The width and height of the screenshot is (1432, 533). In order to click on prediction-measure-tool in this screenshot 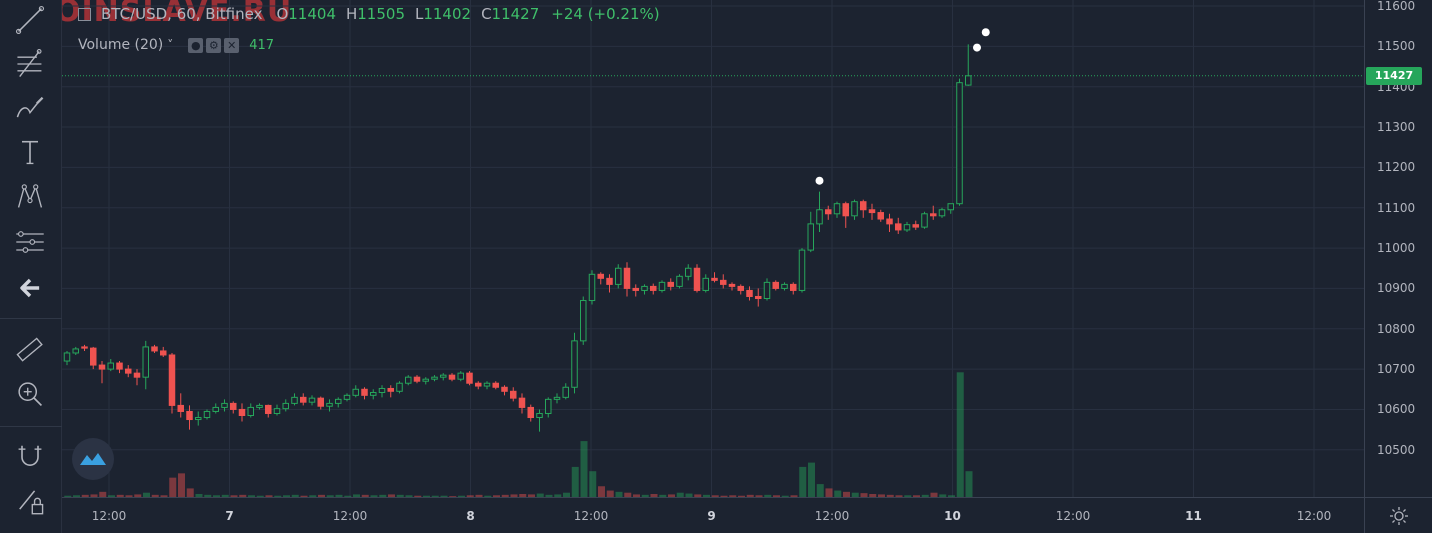, I will do `click(30, 242)`.